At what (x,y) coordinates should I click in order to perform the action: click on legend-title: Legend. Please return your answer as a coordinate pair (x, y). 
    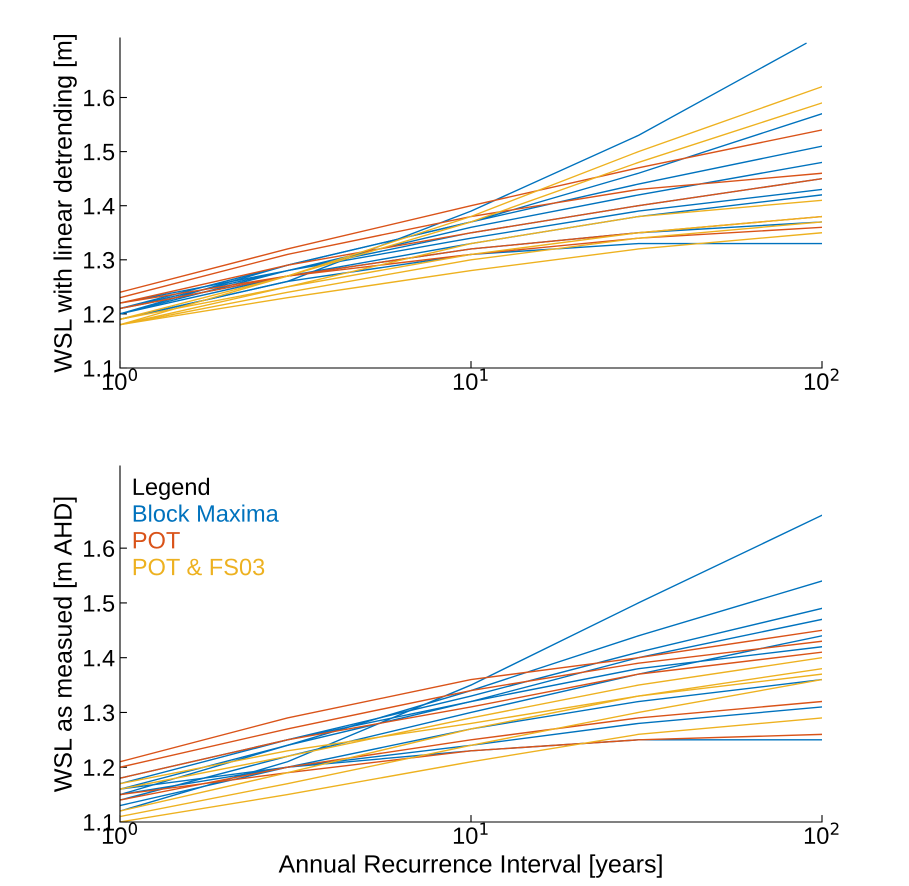
    Looking at the image, I should click on (172, 489).